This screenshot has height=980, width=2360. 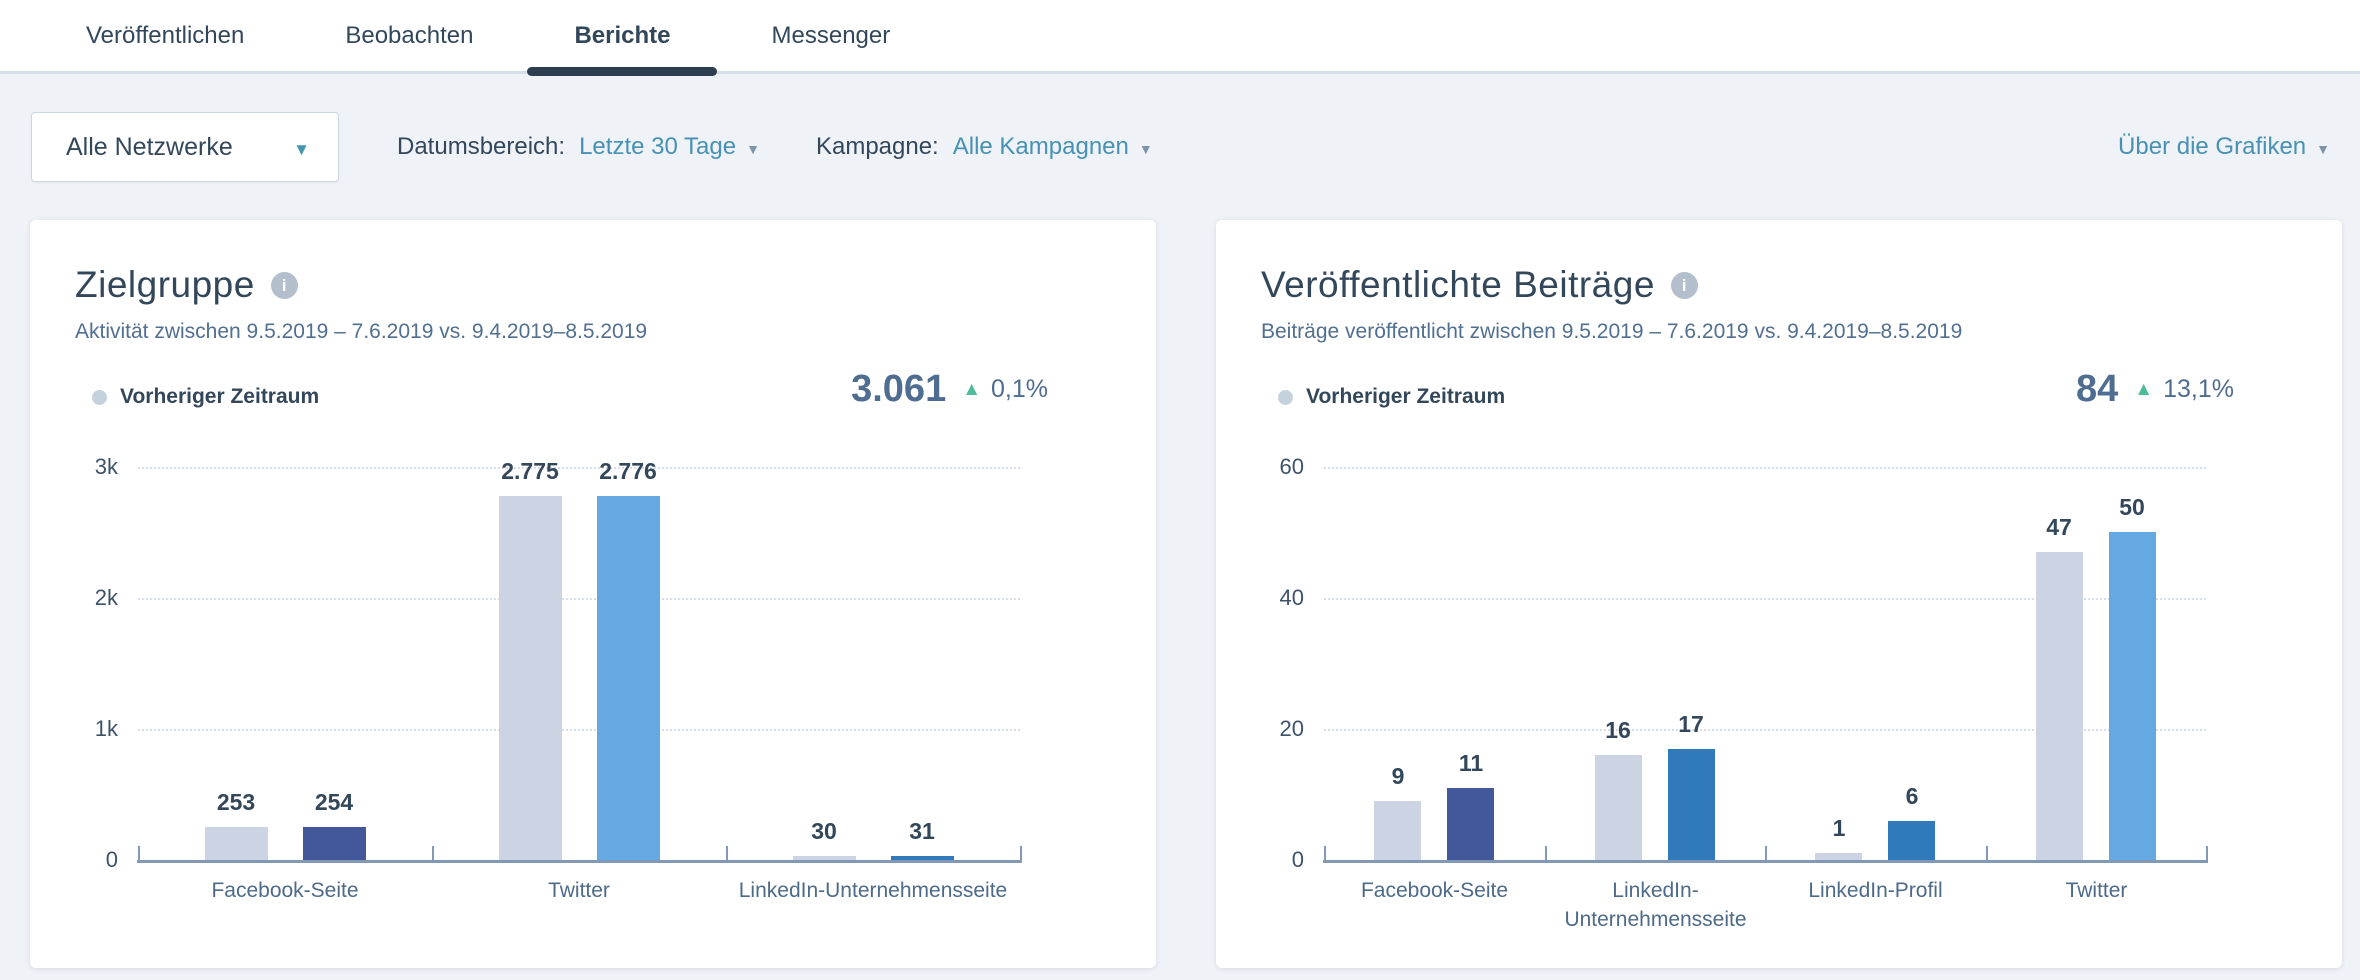 I want to click on y-axis-label: 40, so click(x=1291, y=597).